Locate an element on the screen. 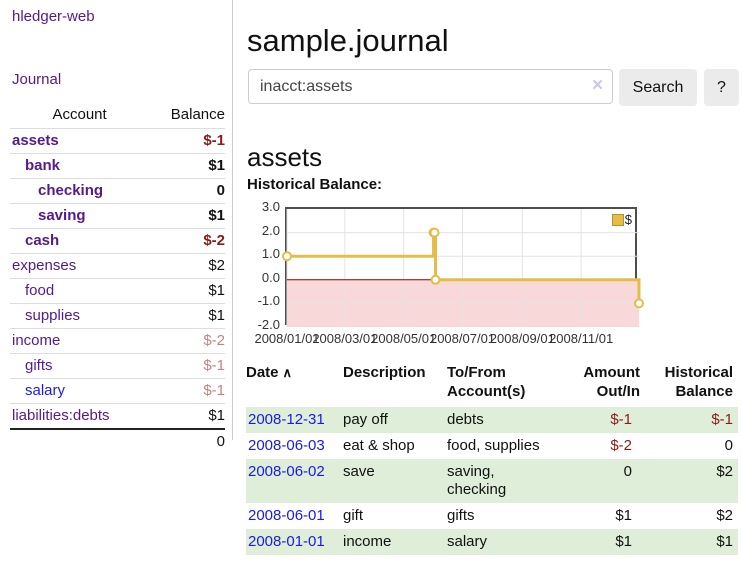 The image size is (742, 582). chart-xtick-label: 2008/09/01 is located at coordinates (522, 338).